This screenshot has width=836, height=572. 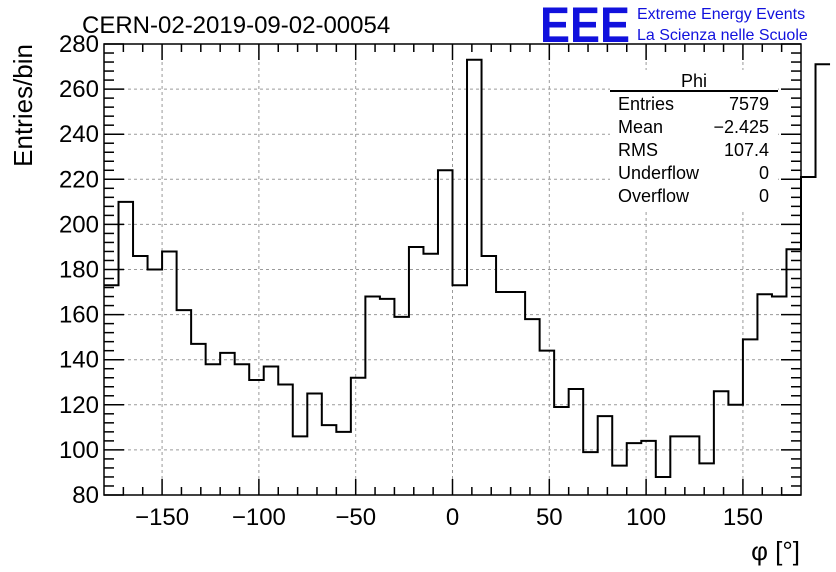 I want to click on x-axis-label: φ [°], so click(x=775, y=551).